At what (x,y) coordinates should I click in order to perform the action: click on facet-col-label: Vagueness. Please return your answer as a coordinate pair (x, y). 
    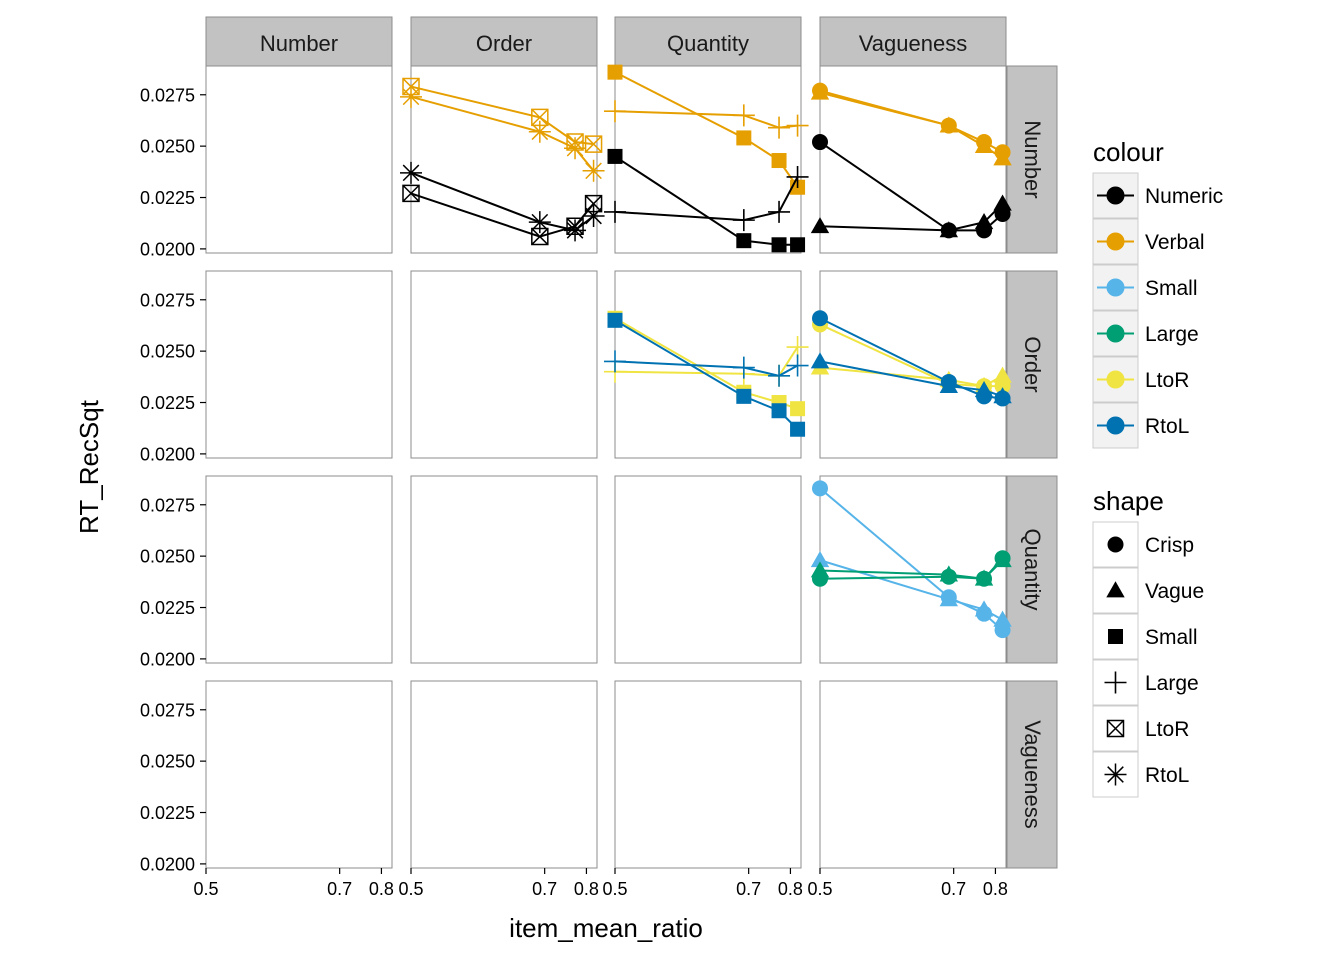
    Looking at the image, I should click on (913, 43).